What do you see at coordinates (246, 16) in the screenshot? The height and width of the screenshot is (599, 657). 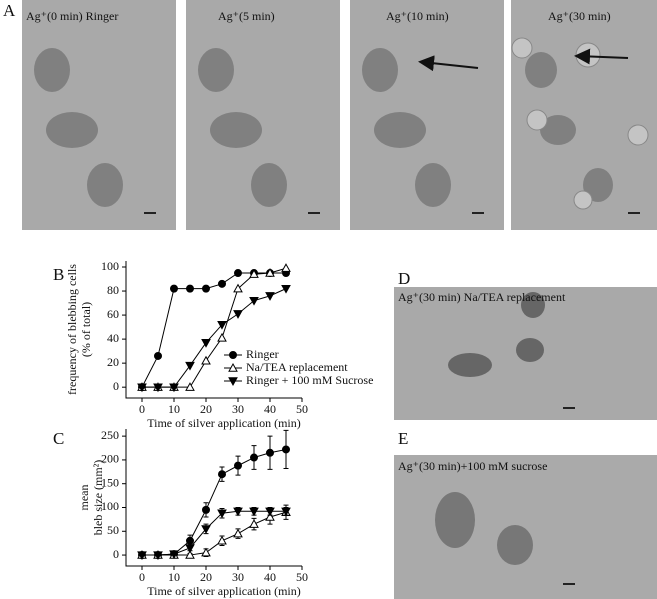 I see `caption: Ag⁺(5 min)` at bounding box center [246, 16].